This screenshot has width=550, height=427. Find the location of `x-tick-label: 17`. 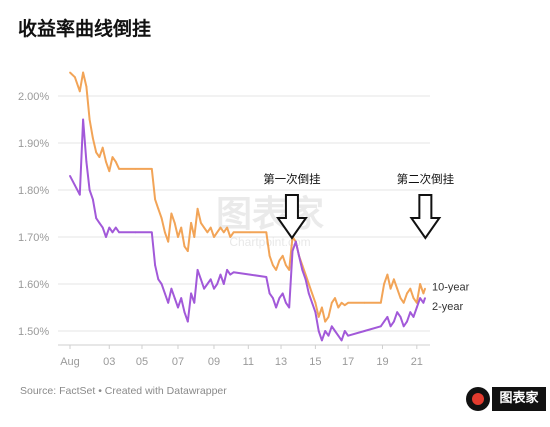

x-tick-label: 17 is located at coordinates (348, 362).